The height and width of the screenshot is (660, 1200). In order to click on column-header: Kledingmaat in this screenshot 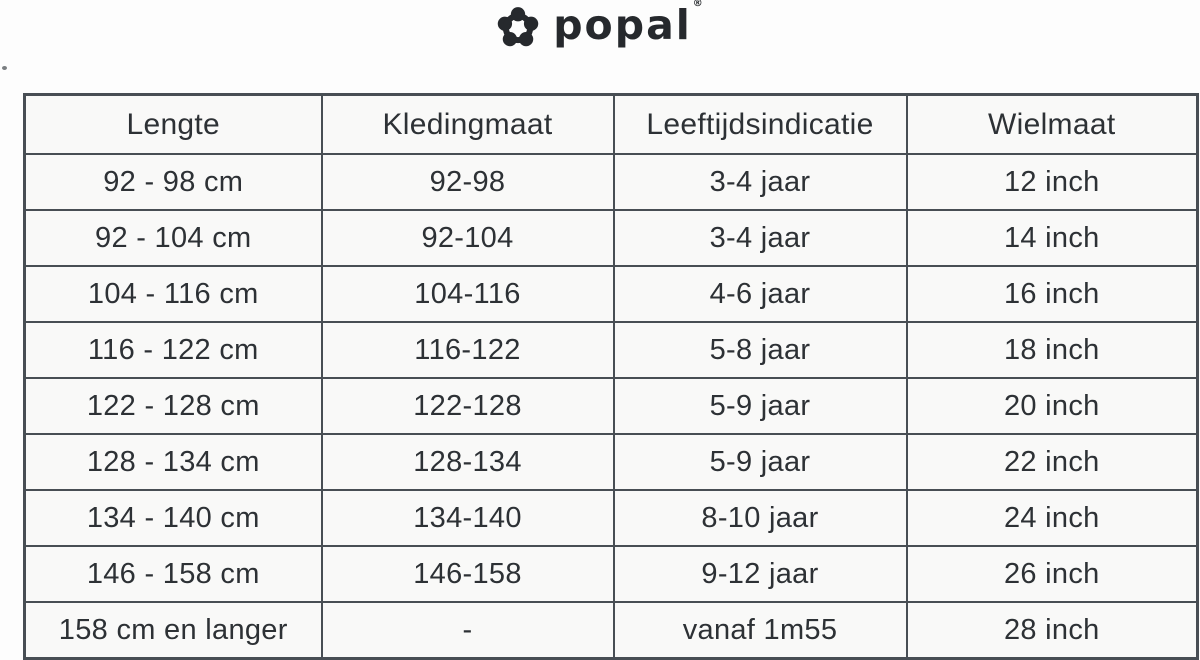, I will do `click(467, 124)`.